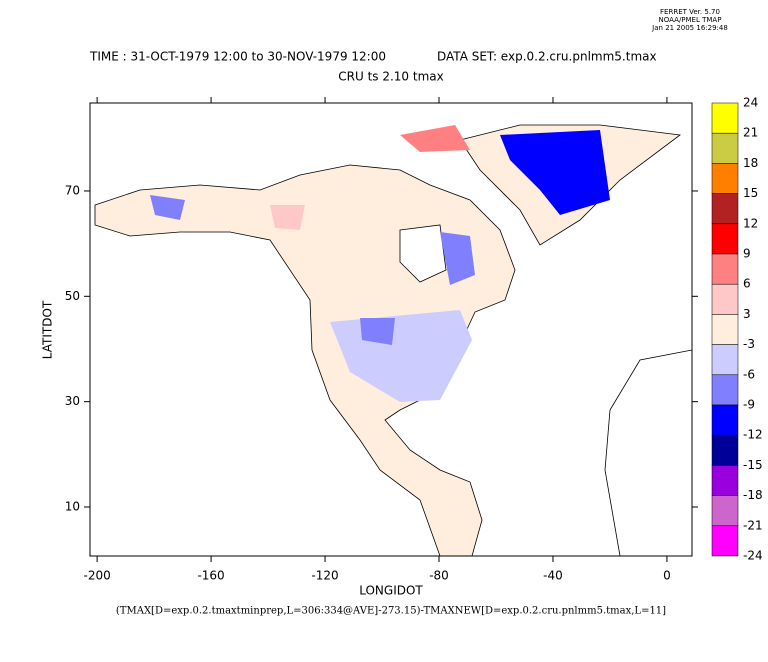 This screenshot has height=662, width=768. What do you see at coordinates (753, 525) in the screenshot?
I see `colorbar-label: -21` at bounding box center [753, 525].